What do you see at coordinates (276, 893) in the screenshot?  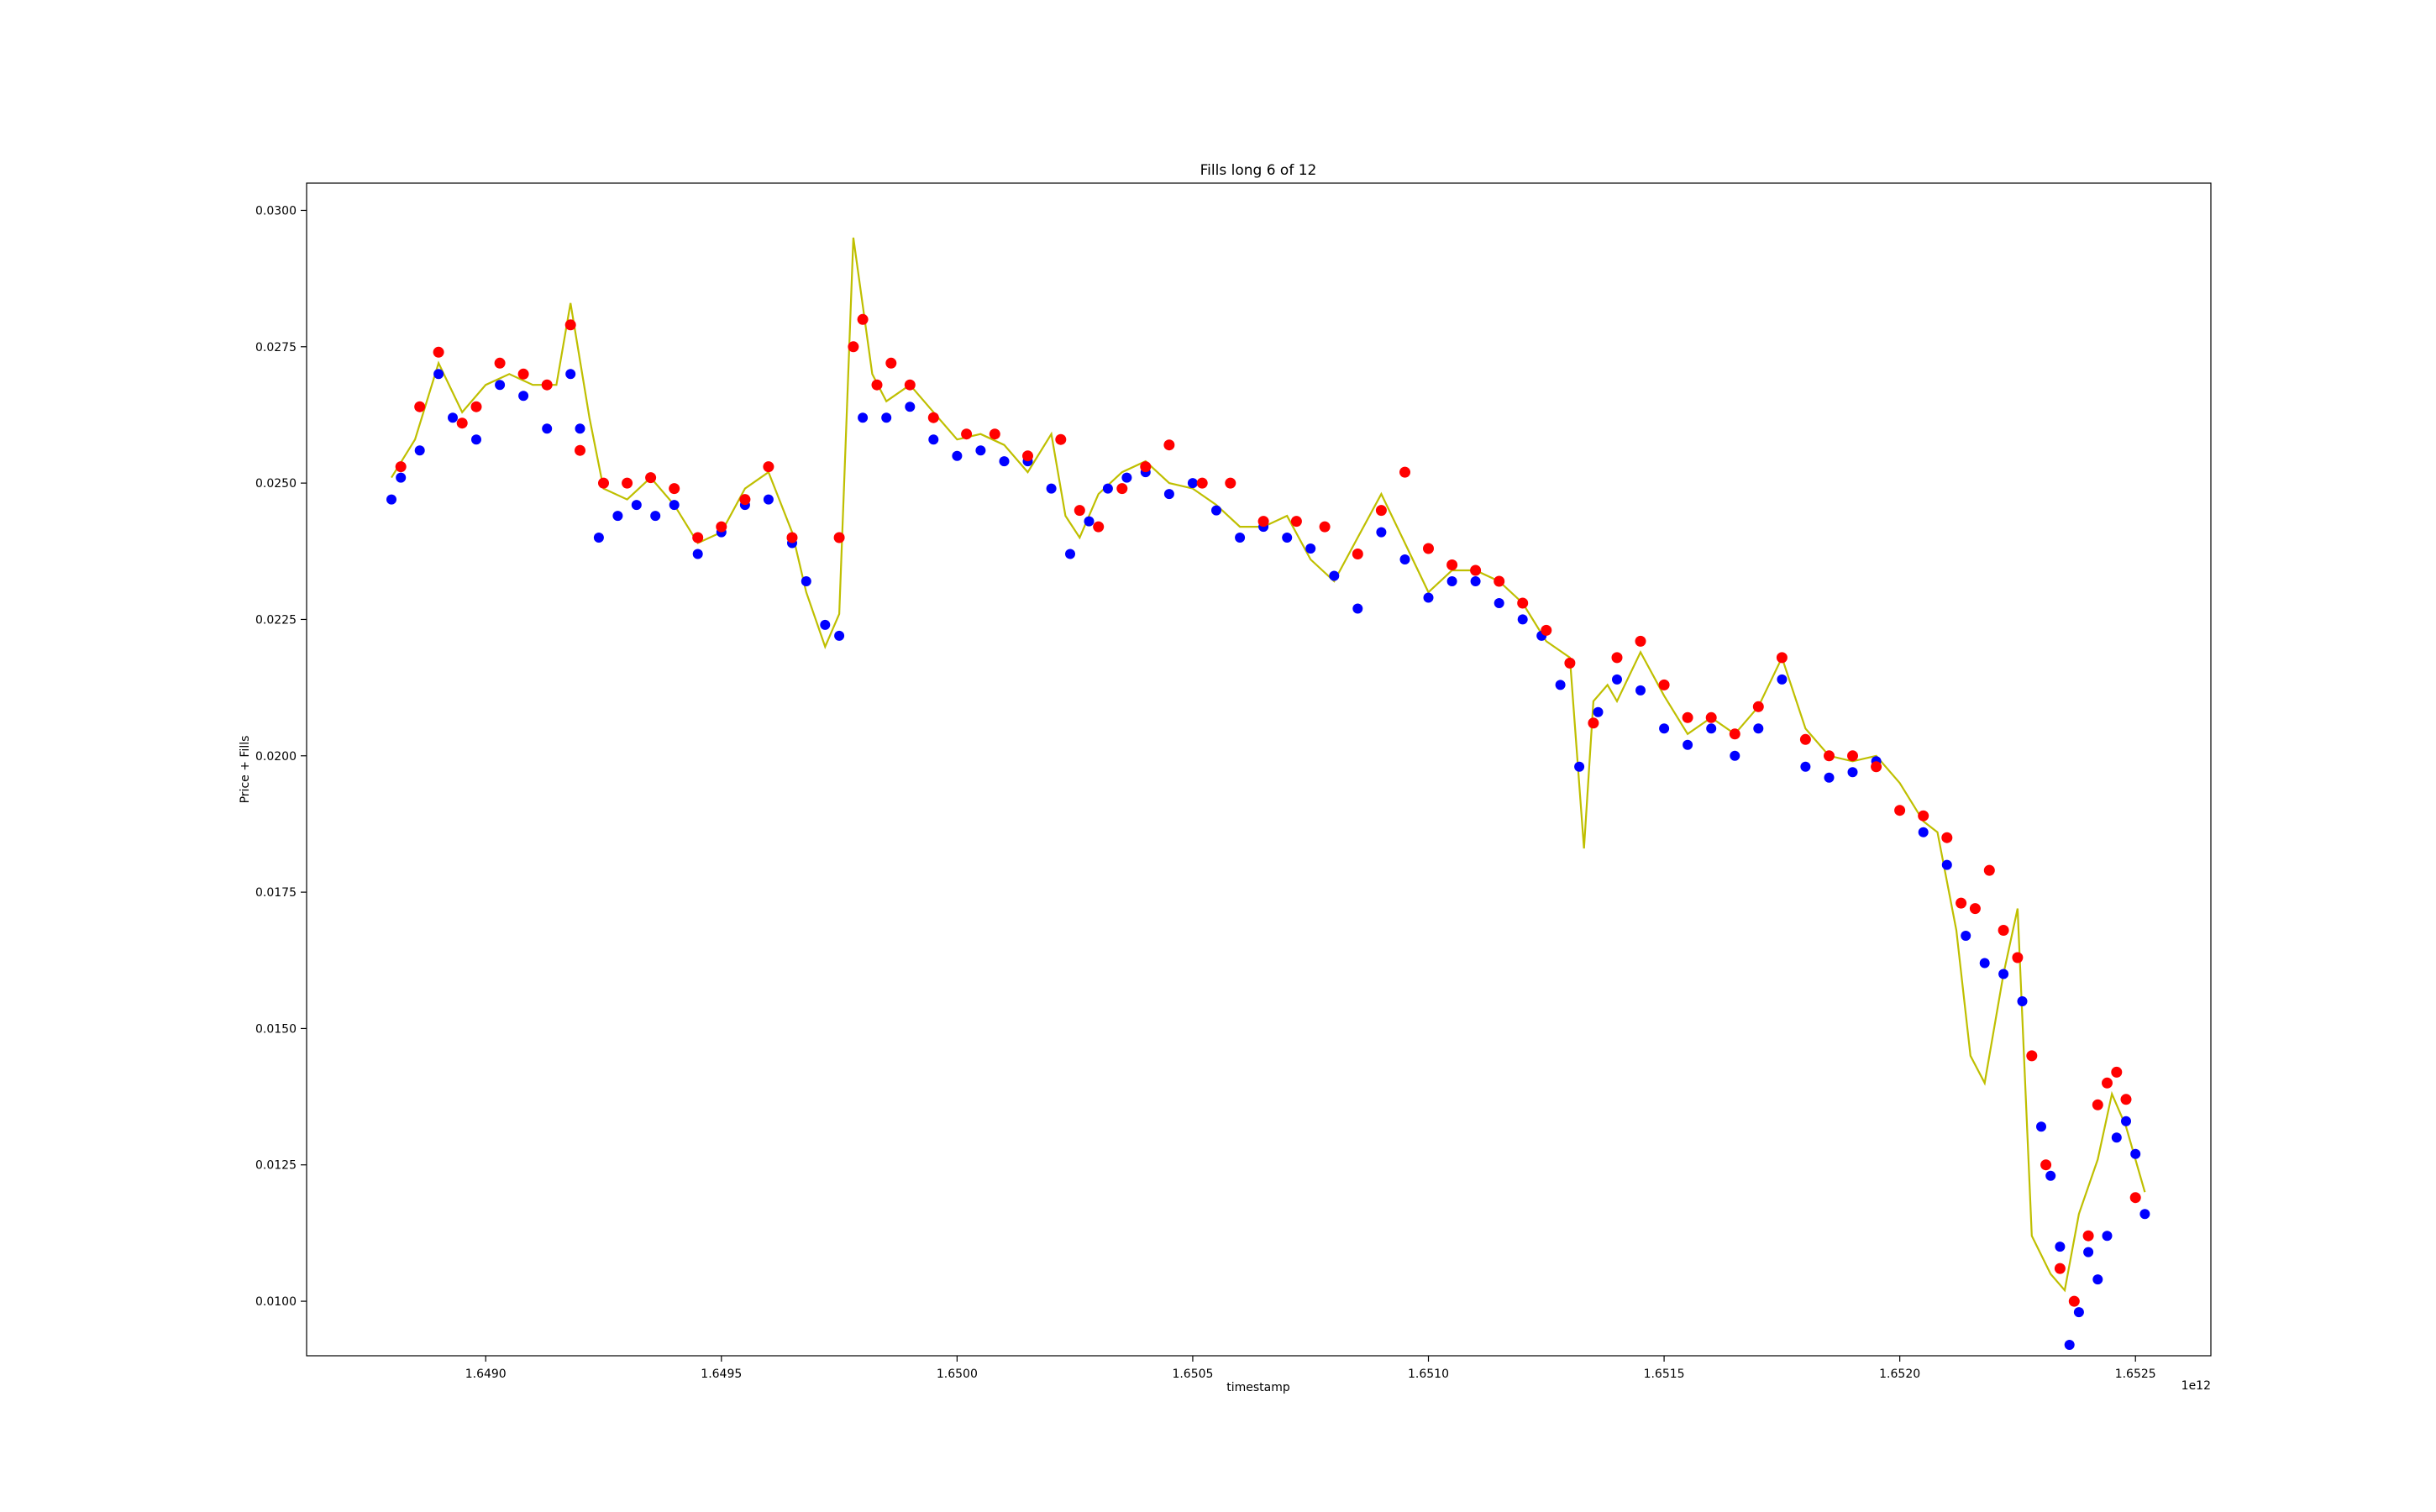 I see `y-tick-label: 0.0175` at bounding box center [276, 893].